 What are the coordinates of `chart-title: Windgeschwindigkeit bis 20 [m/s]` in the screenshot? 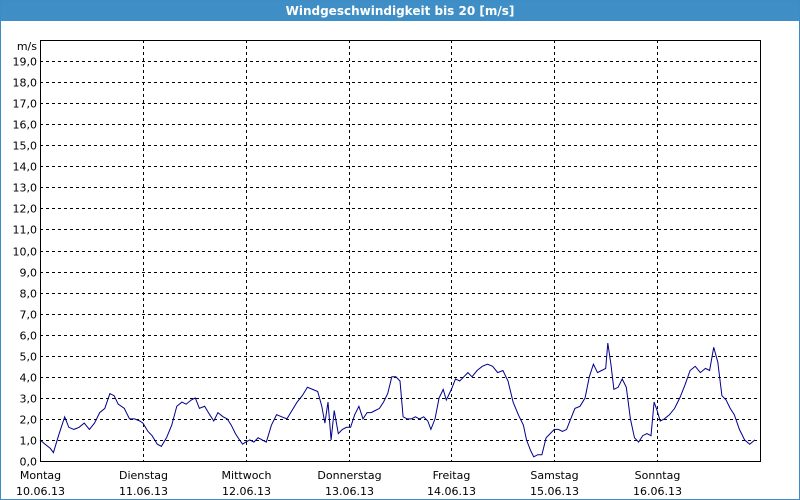 It's located at (400, 11).